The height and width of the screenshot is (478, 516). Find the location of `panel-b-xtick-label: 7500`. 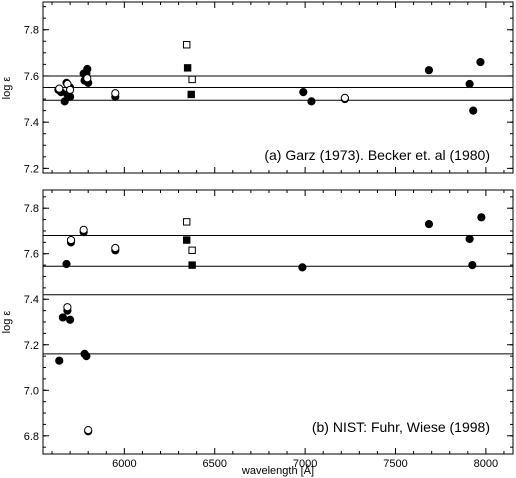

panel-b-xtick-label: 7500 is located at coordinates (395, 464).